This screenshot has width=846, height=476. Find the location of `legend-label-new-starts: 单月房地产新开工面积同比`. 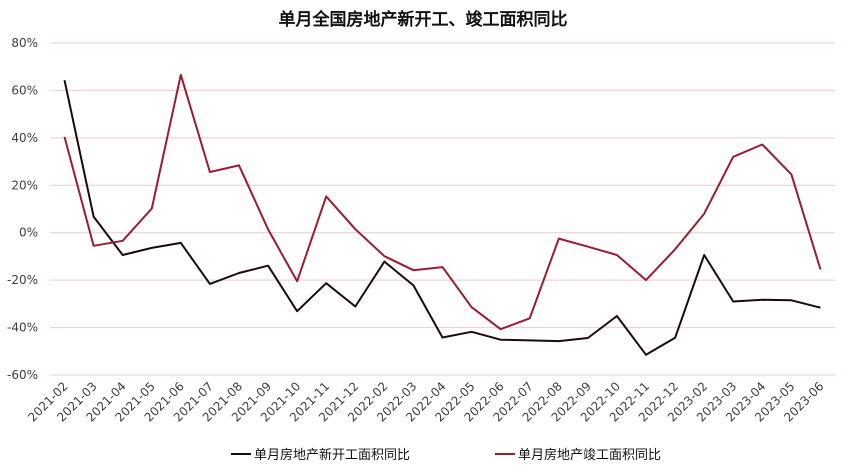

legend-label-new-starts: 单月房地产新开工面积同比 is located at coordinates (332, 455).